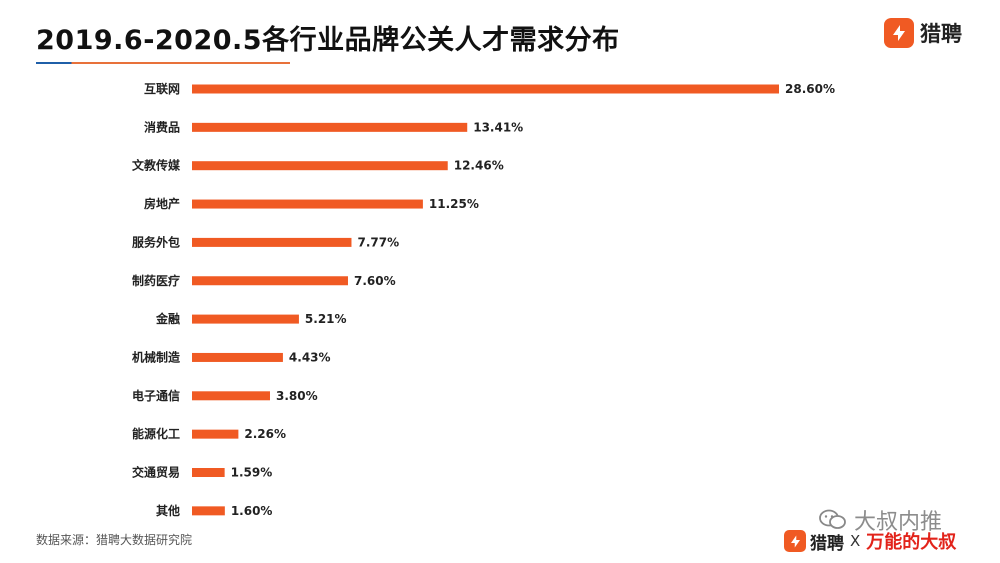 The image size is (1000, 563). I want to click on category-label: 能源化工, so click(156, 433).